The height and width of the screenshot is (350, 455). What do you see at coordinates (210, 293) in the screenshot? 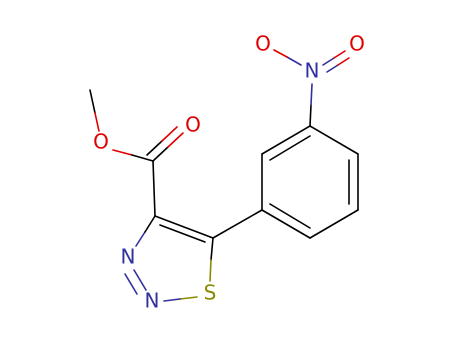
I see `atom-label: S` at bounding box center [210, 293].